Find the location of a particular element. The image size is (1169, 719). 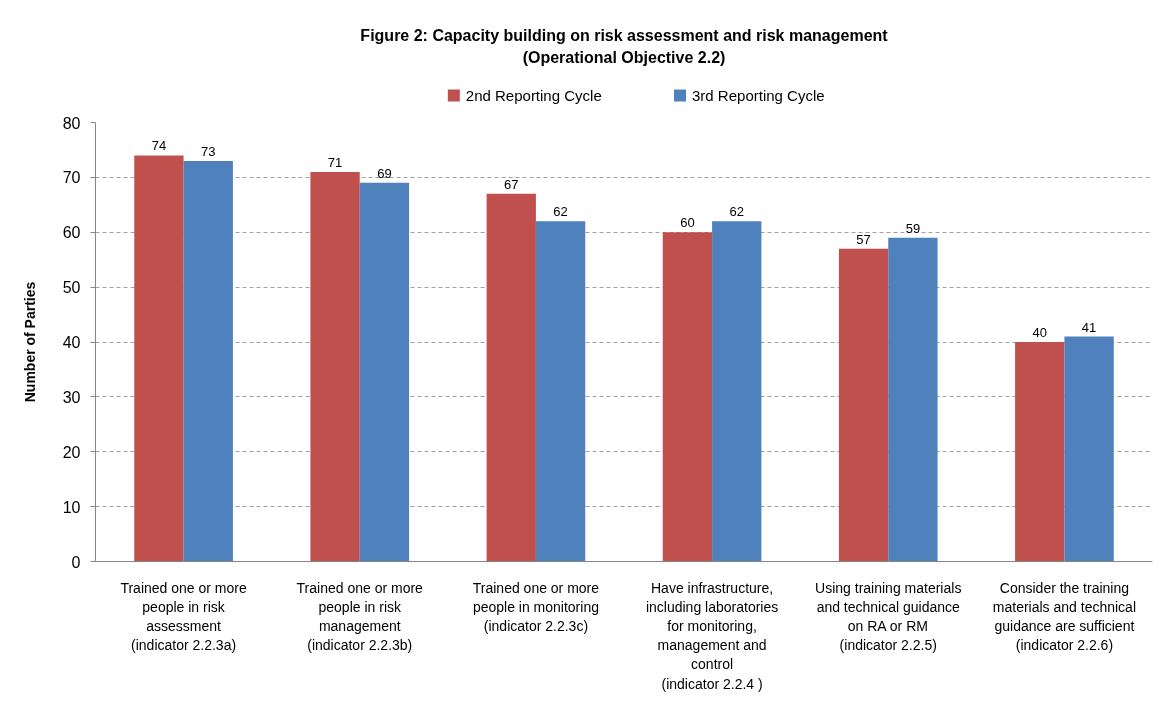

y-tick-label: 20 is located at coordinates (71, 452).